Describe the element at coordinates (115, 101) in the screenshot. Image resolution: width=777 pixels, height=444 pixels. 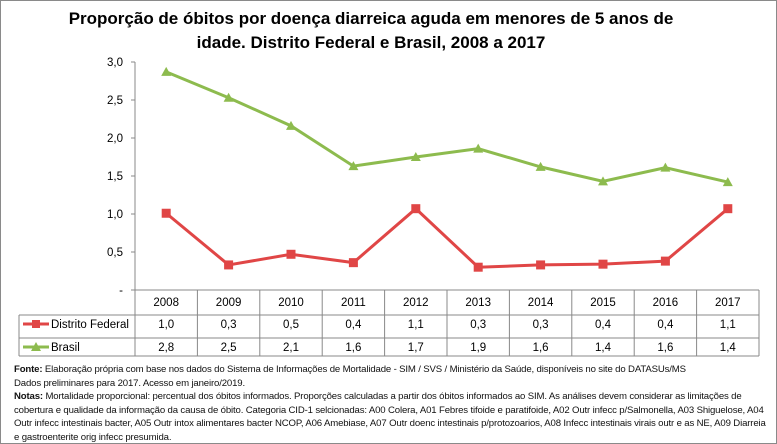
I see `y-tick-label: 2,5` at that location.